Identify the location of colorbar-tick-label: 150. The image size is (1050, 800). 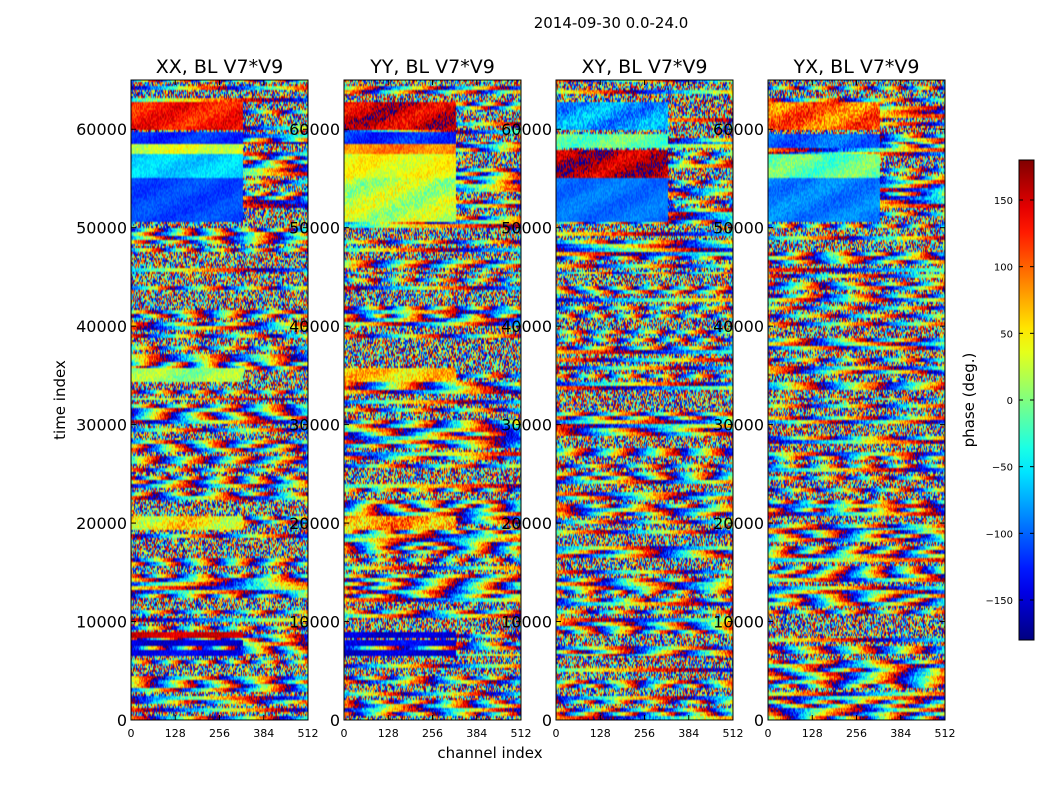
(1003, 201).